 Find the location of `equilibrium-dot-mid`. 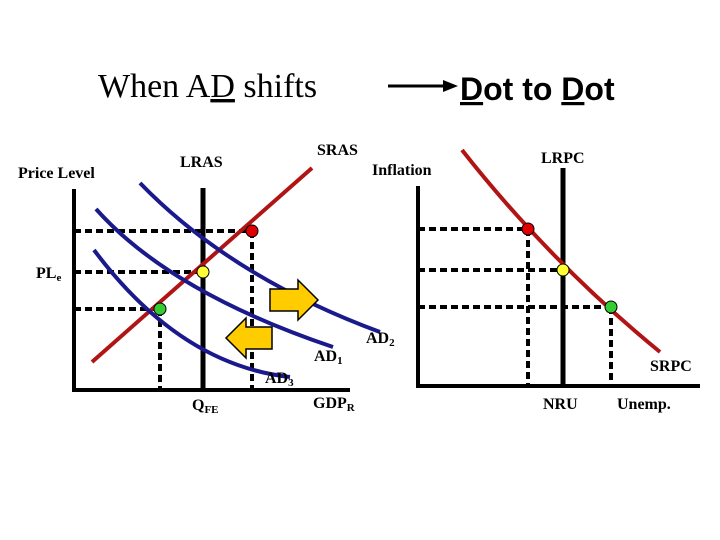

equilibrium-dot-mid is located at coordinates (203, 272).